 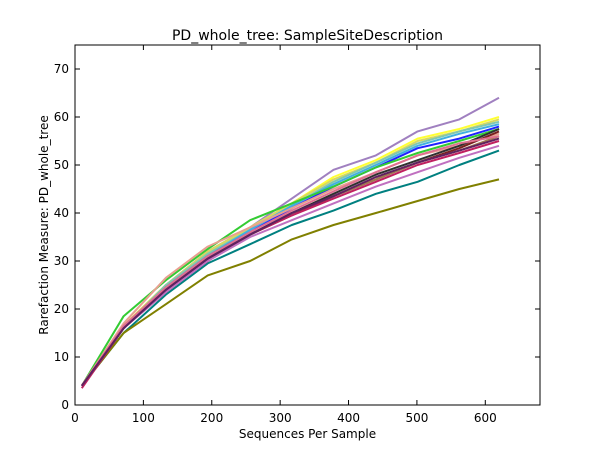 What do you see at coordinates (61, 165) in the screenshot?
I see `y-tick-label: 50` at bounding box center [61, 165].